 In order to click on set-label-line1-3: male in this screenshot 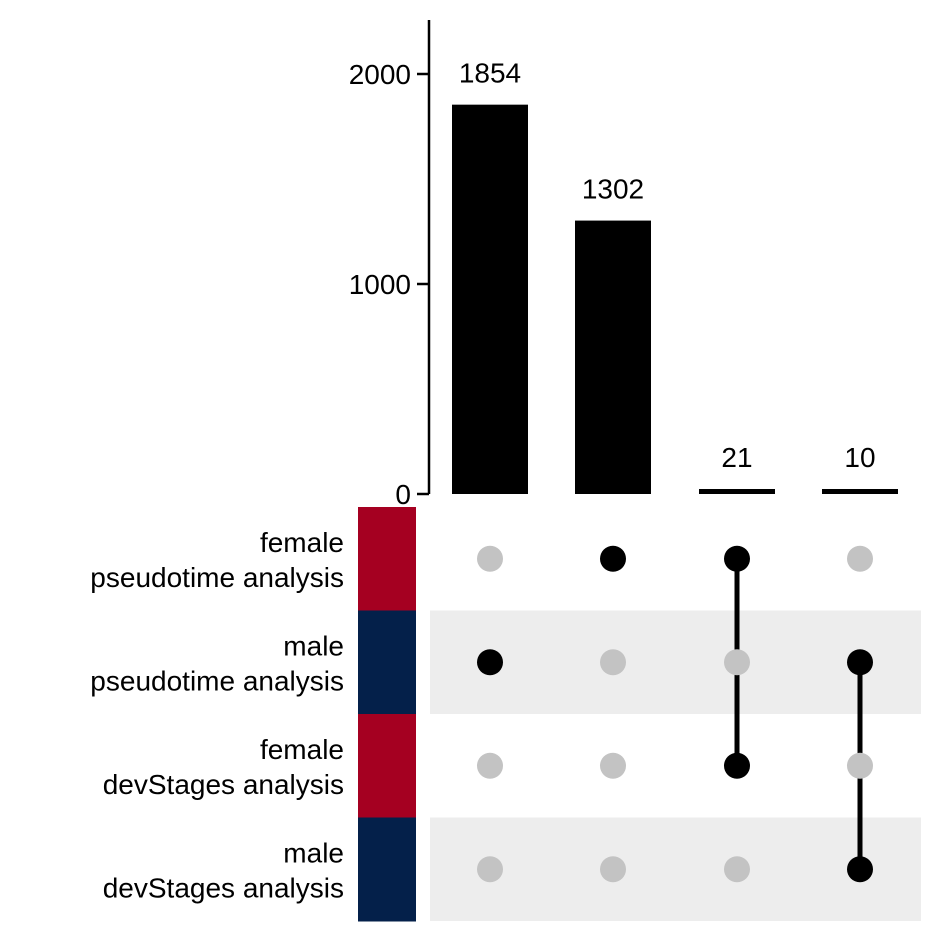, I will do `click(313, 852)`.